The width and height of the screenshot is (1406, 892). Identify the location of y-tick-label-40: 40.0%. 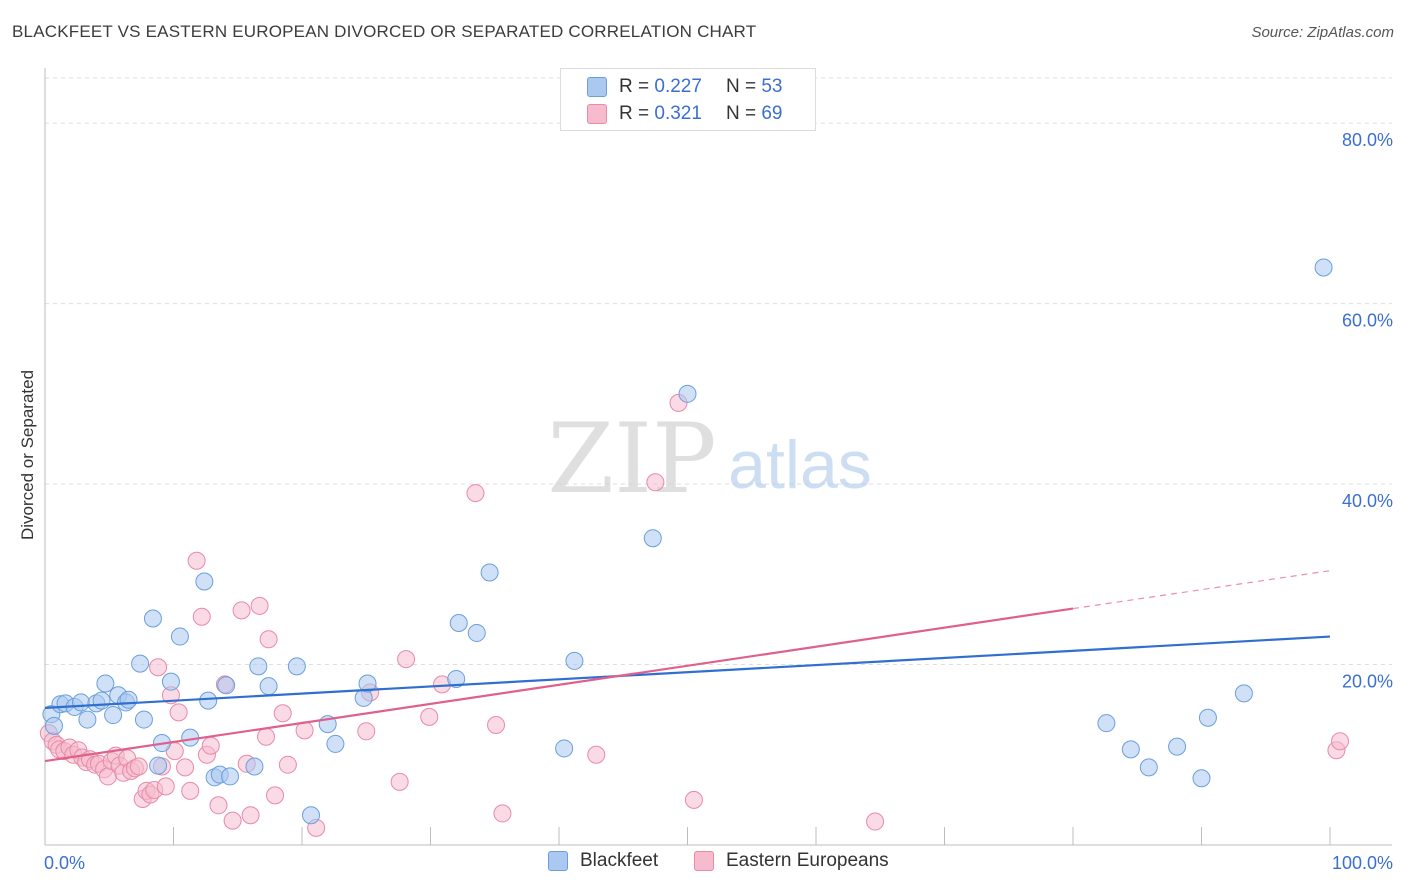
(1367, 501).